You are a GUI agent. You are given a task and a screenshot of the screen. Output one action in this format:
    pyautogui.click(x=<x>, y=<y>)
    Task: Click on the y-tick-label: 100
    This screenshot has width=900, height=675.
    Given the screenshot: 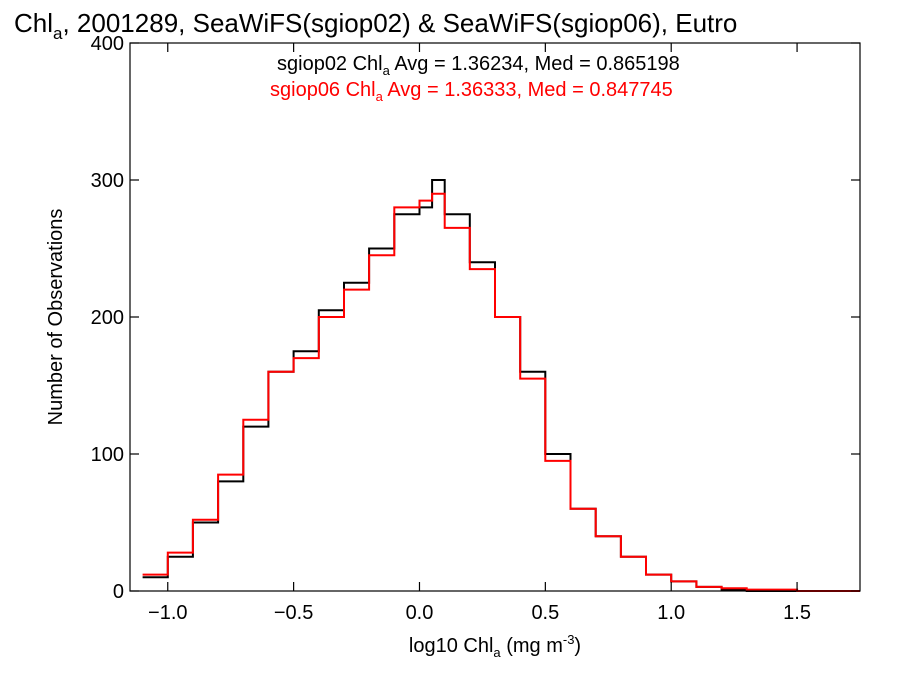 What is the action you would take?
    pyautogui.click(x=107, y=455)
    